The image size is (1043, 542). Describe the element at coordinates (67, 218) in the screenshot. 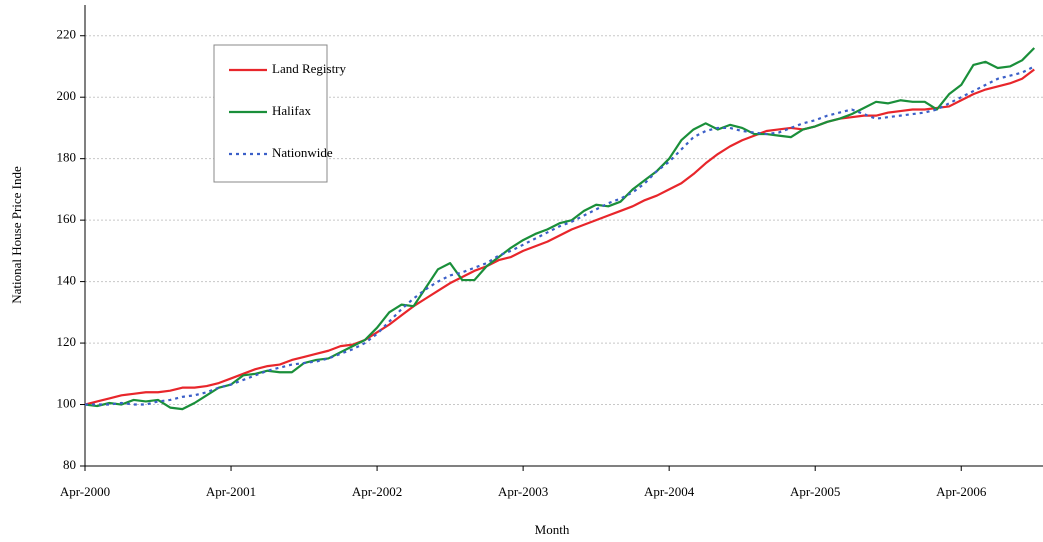

I see `y-tick-label: 160` at that location.